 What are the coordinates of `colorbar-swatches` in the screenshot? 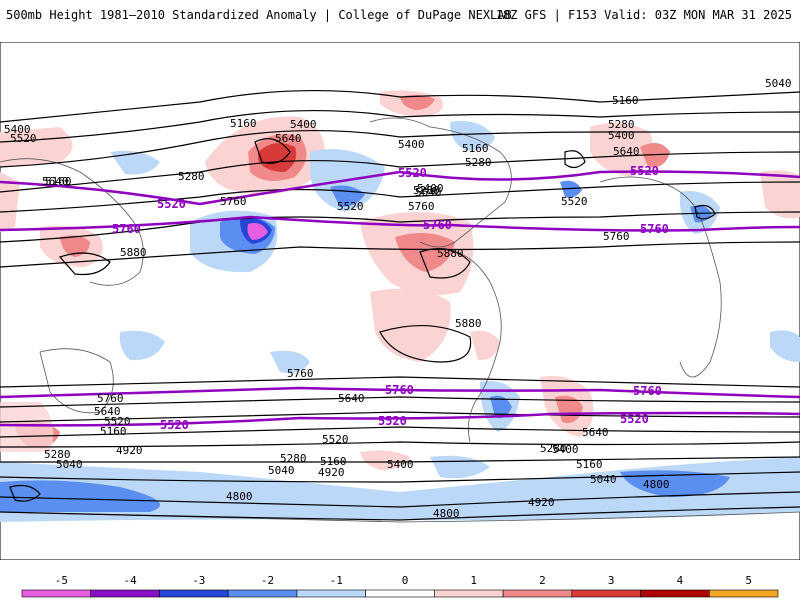 It's located at (400, 593).